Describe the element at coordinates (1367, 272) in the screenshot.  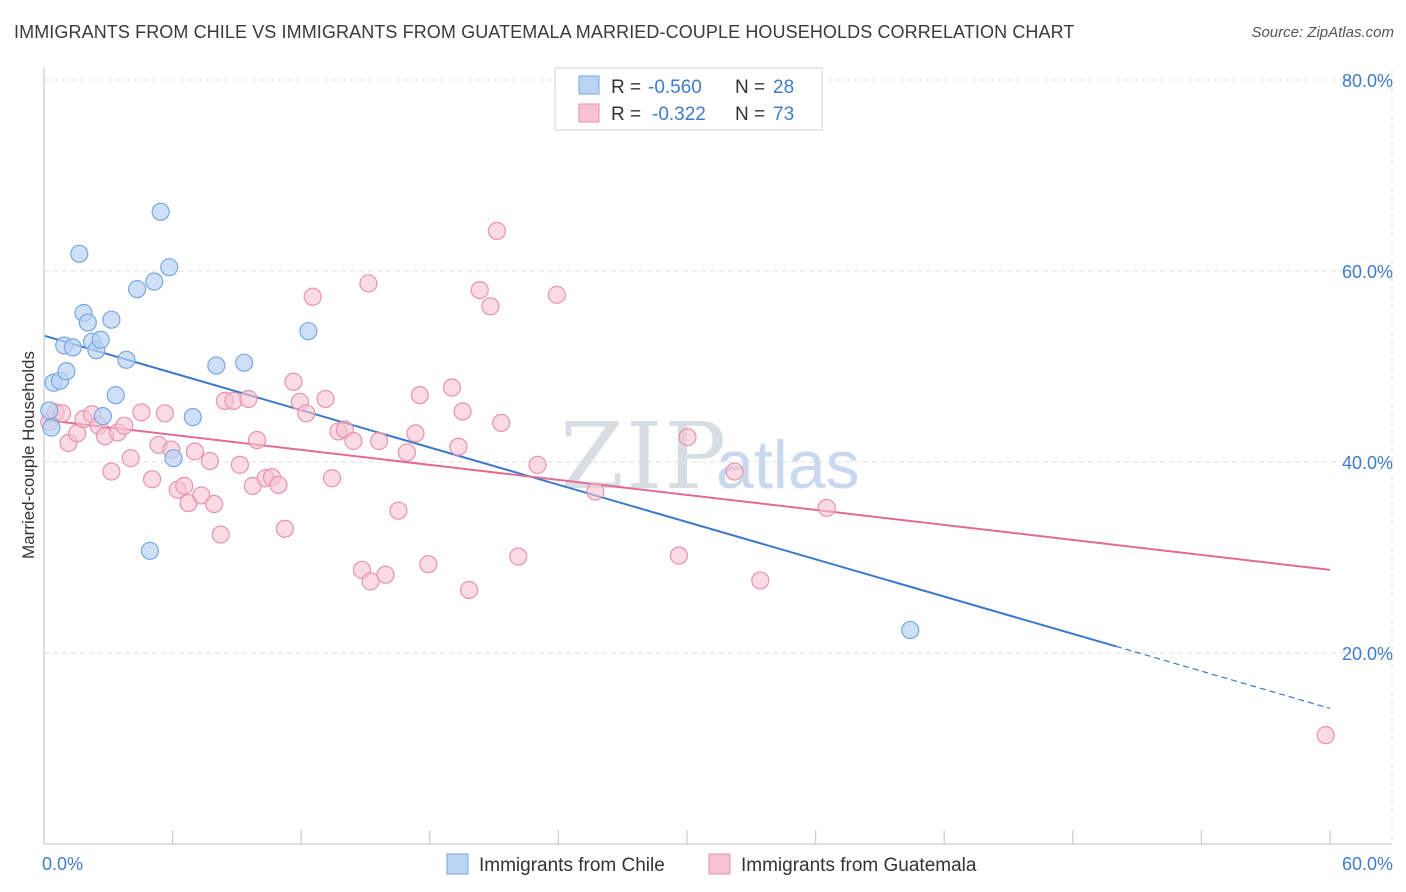
I see `y-tick-label-60: 60.0%` at that location.